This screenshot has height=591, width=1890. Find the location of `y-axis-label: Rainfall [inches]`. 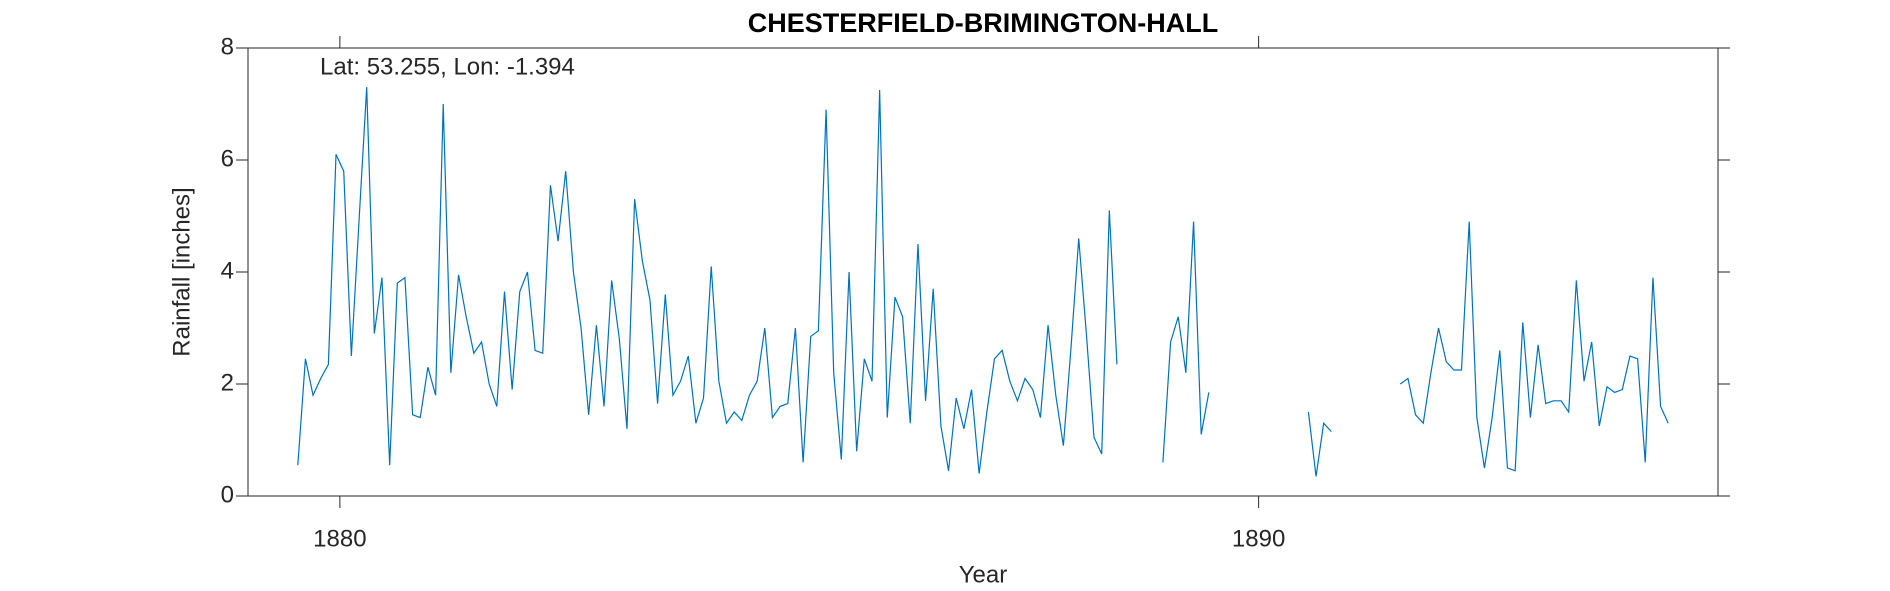

y-axis-label: Rainfall [inches] is located at coordinates (181, 271).